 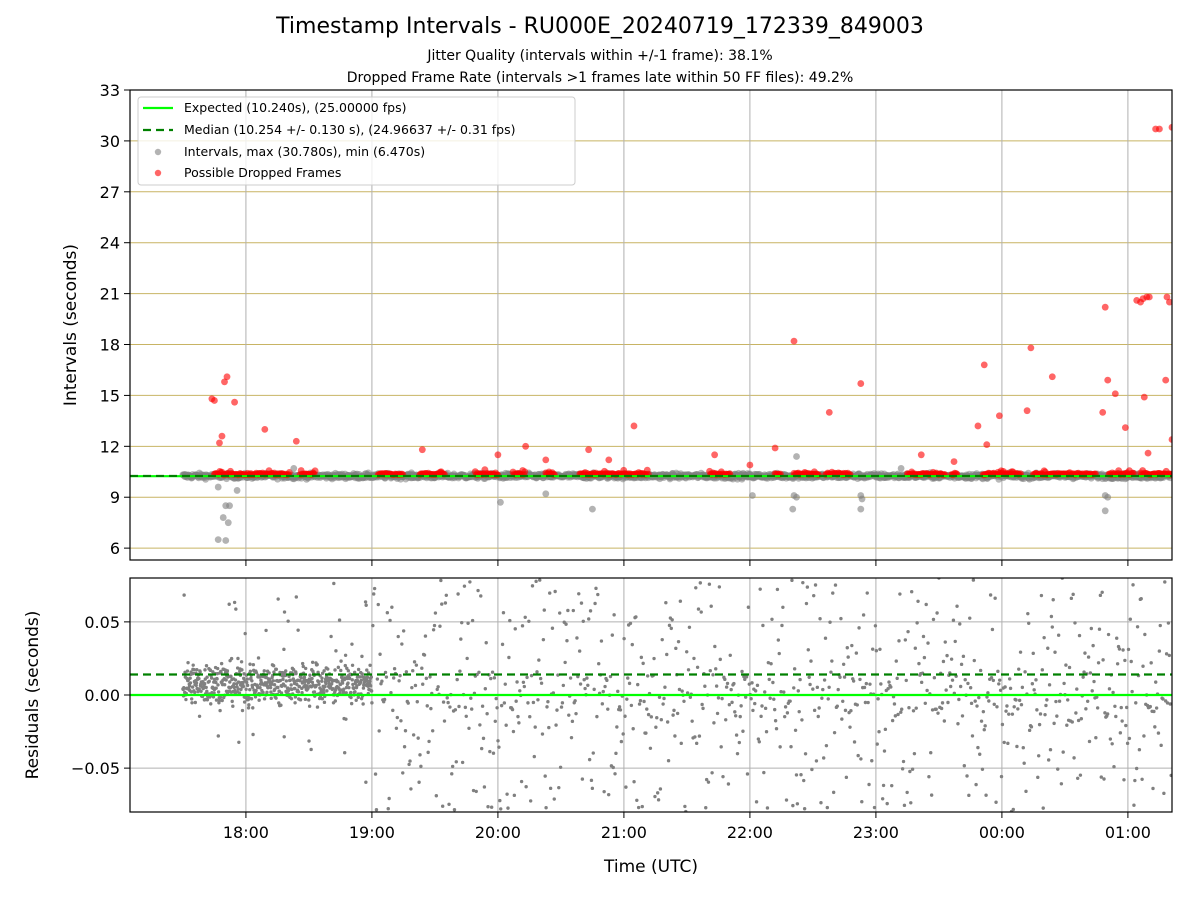 What do you see at coordinates (372, 832) in the screenshot?
I see `x-tick-label: 19:00` at bounding box center [372, 832].